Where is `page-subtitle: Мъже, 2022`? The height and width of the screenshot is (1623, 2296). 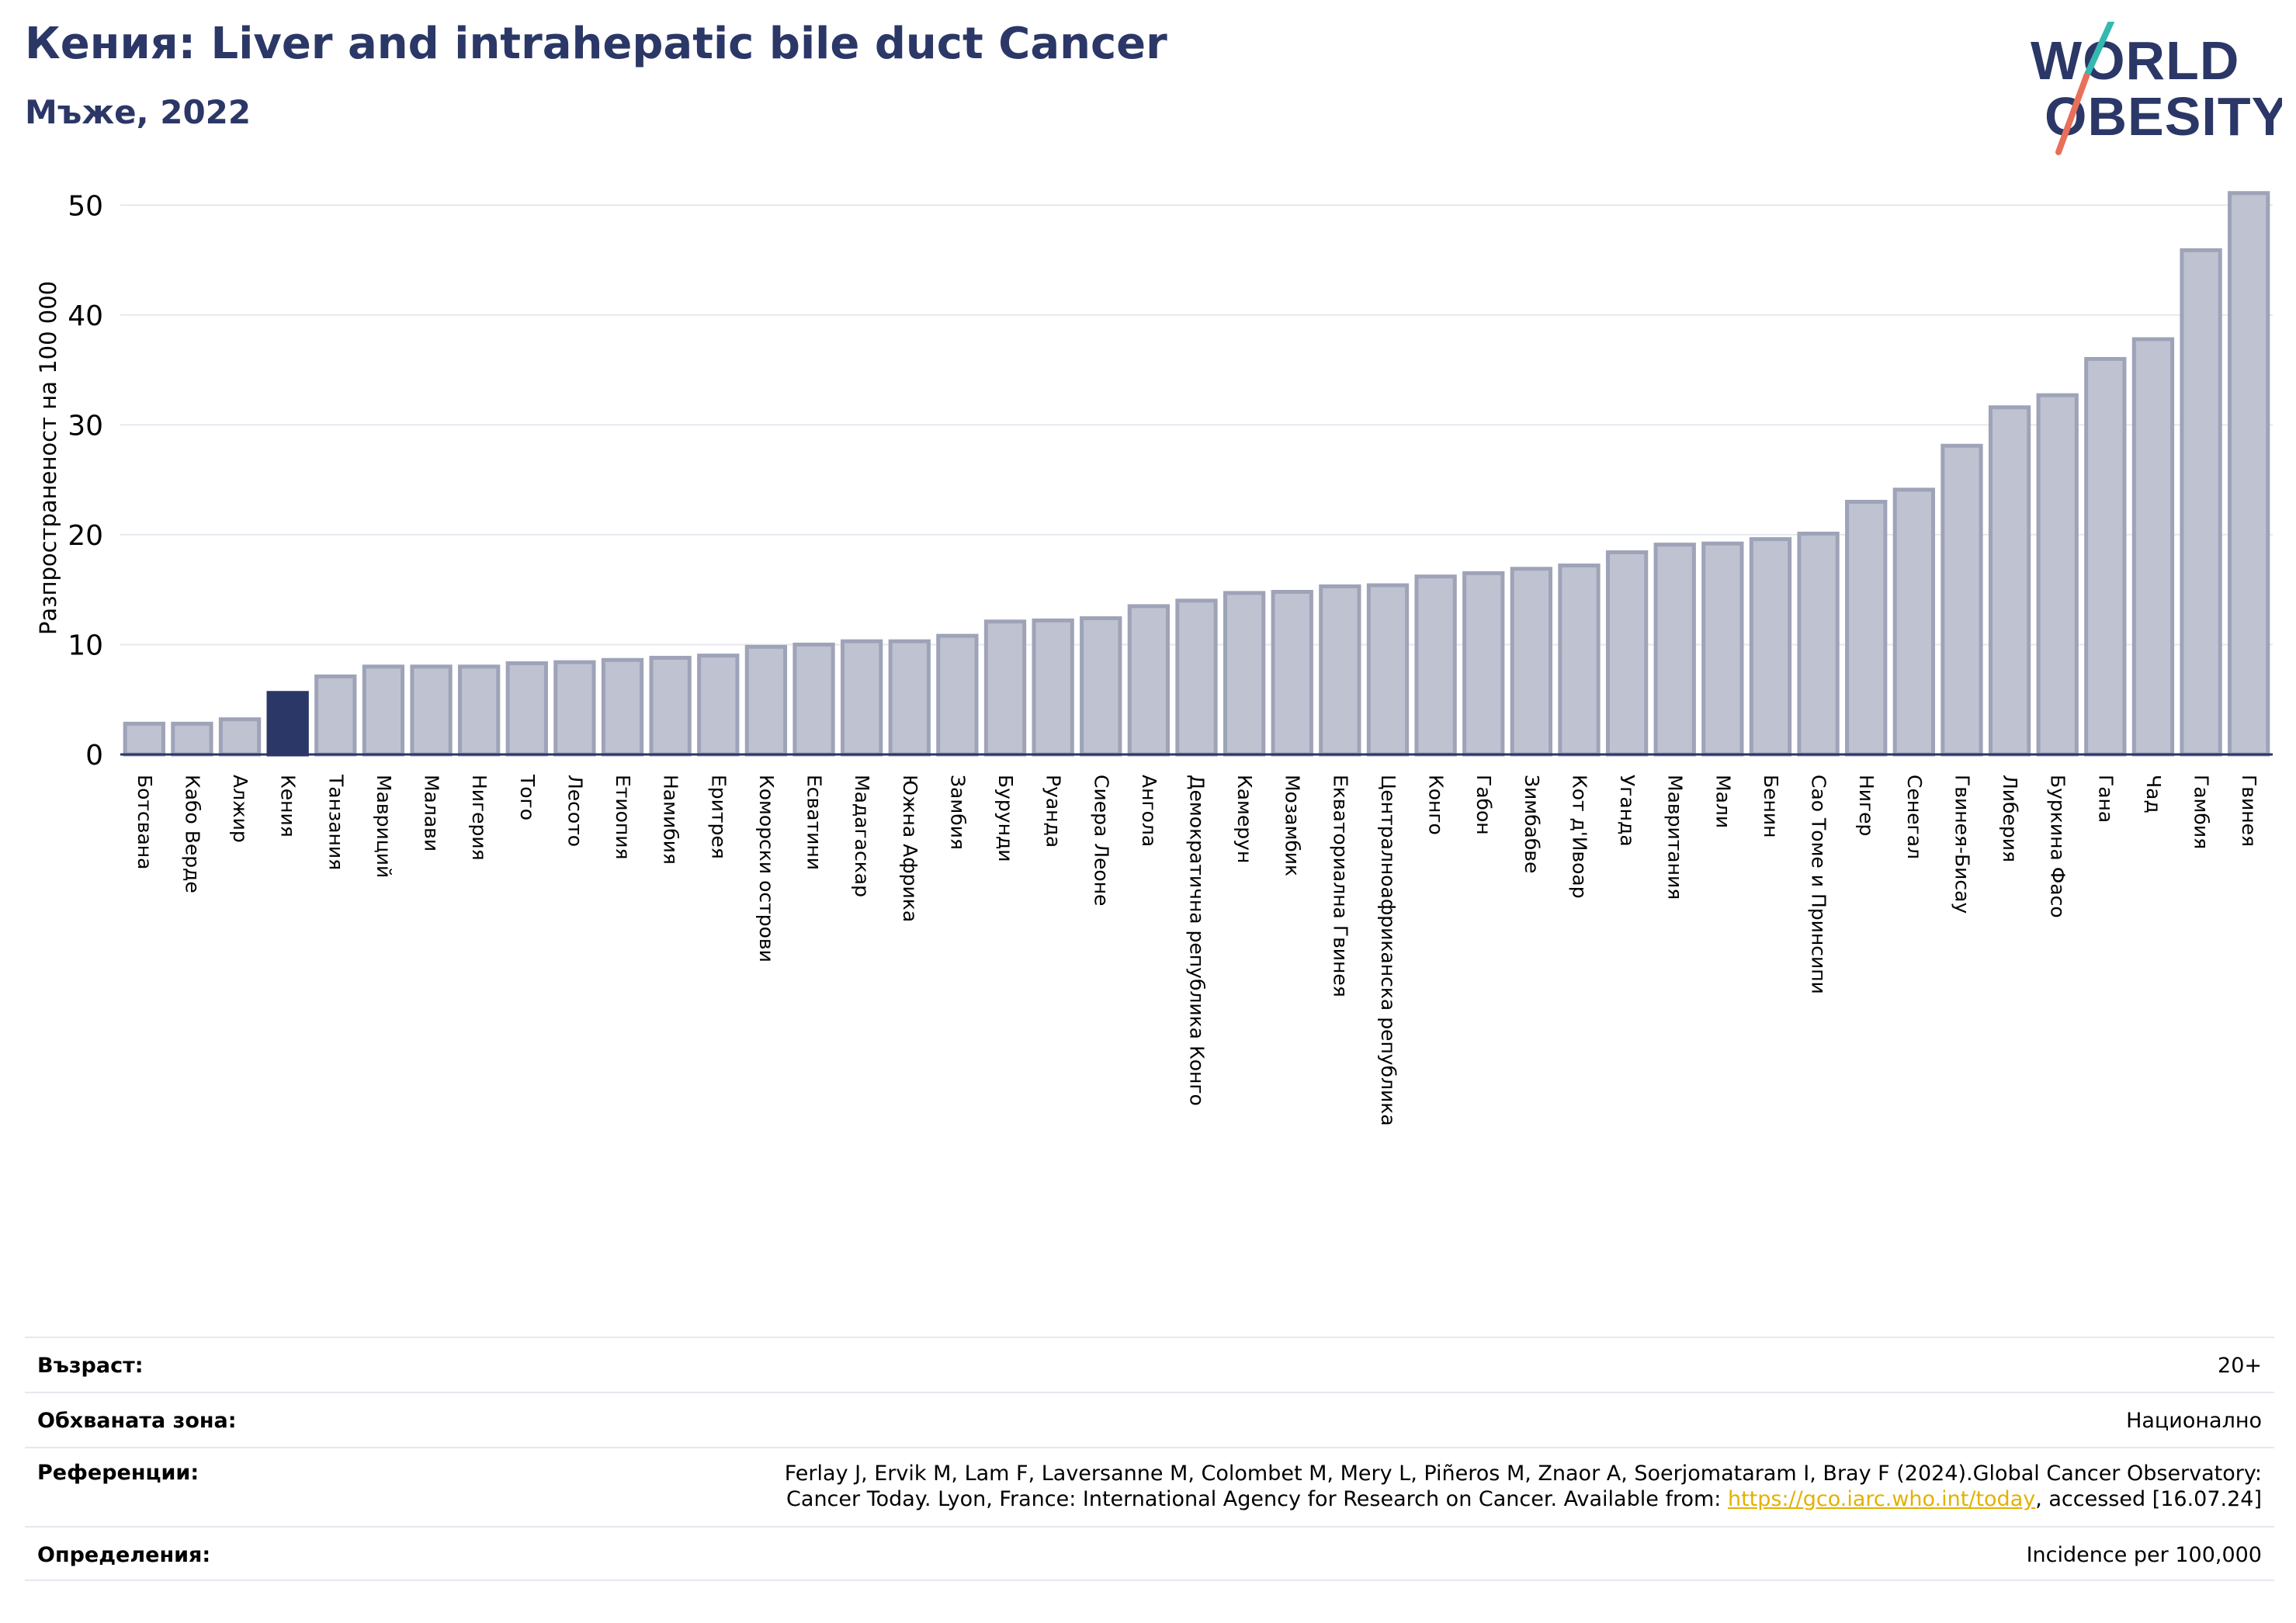 page-subtitle: Мъже, 2022 is located at coordinates (138, 112).